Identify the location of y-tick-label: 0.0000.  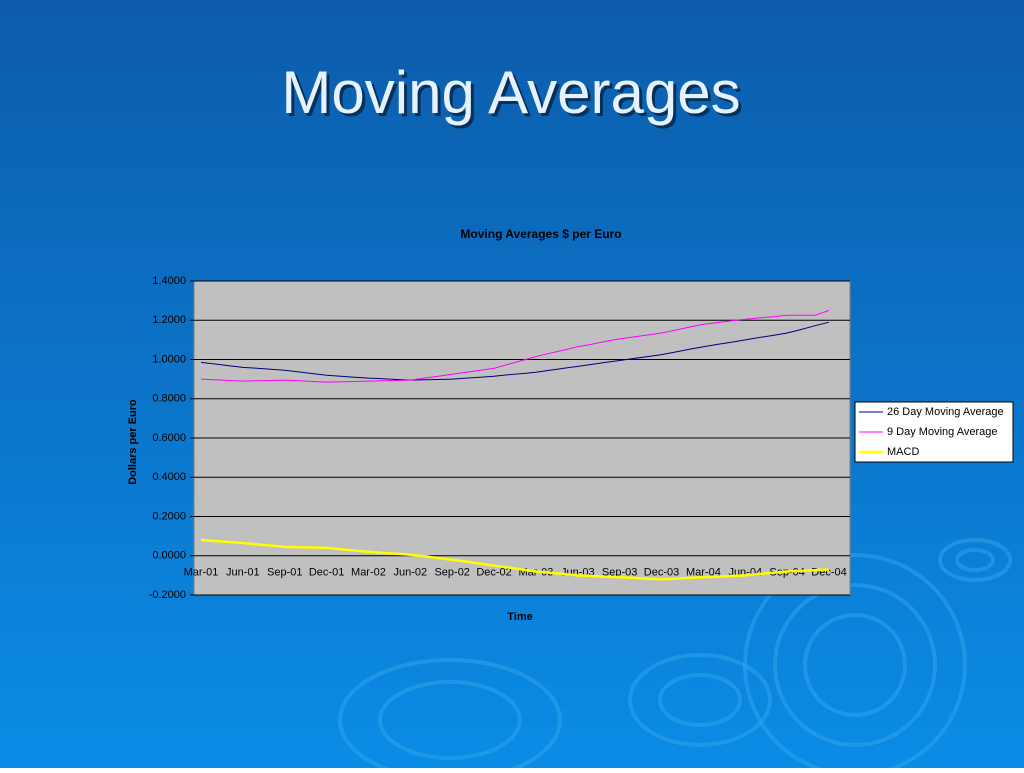
(169, 556).